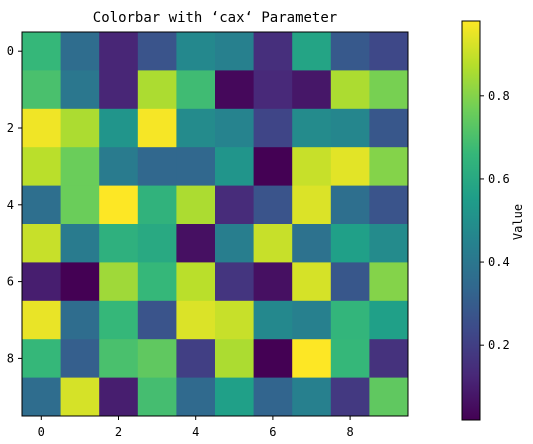  What do you see at coordinates (118, 432) in the screenshot?
I see `x-tick-label: 2` at bounding box center [118, 432].